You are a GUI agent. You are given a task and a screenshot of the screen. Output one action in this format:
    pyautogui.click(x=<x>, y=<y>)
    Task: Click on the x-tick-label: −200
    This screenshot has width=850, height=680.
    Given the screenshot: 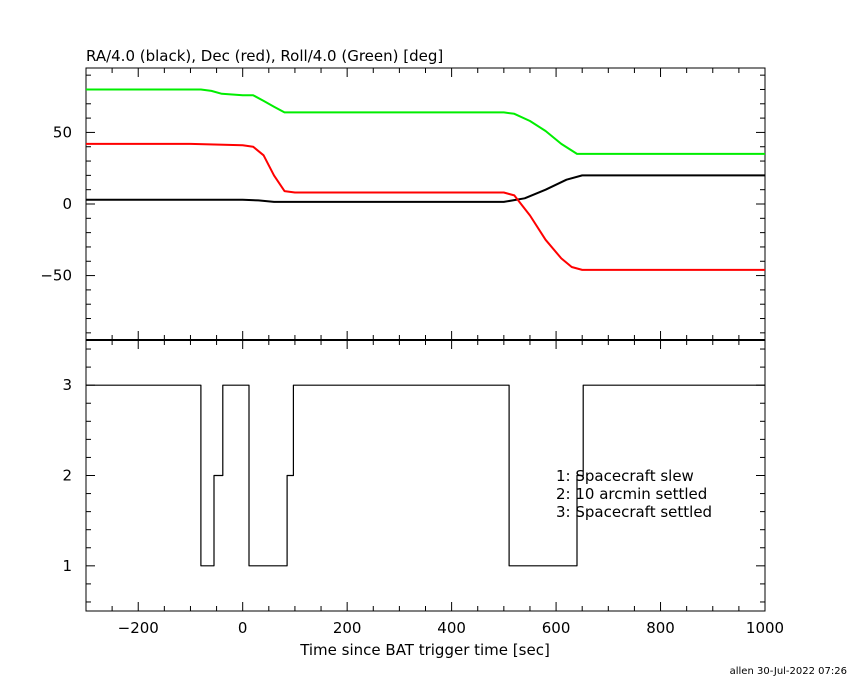 What is the action you would take?
    pyautogui.click(x=138, y=628)
    